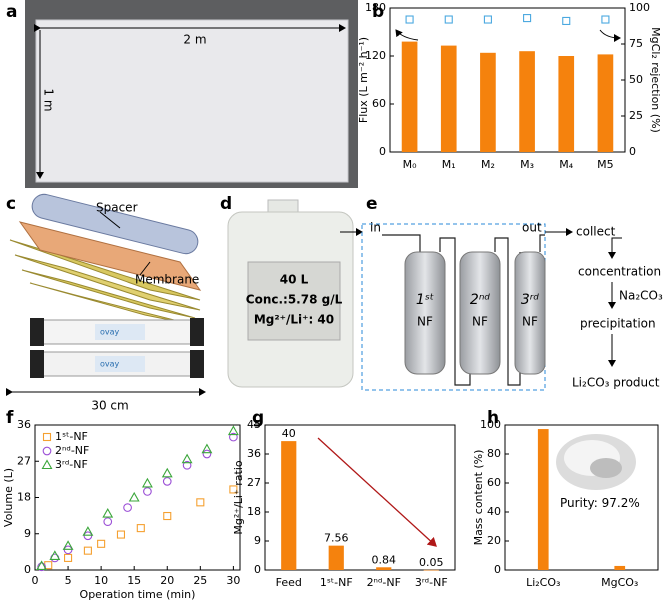 This screenshot has height=602, width=667. Describe the element at coordinates (619, 582) in the screenshot. I see `x-tick-label: MgCO₃` at that location.